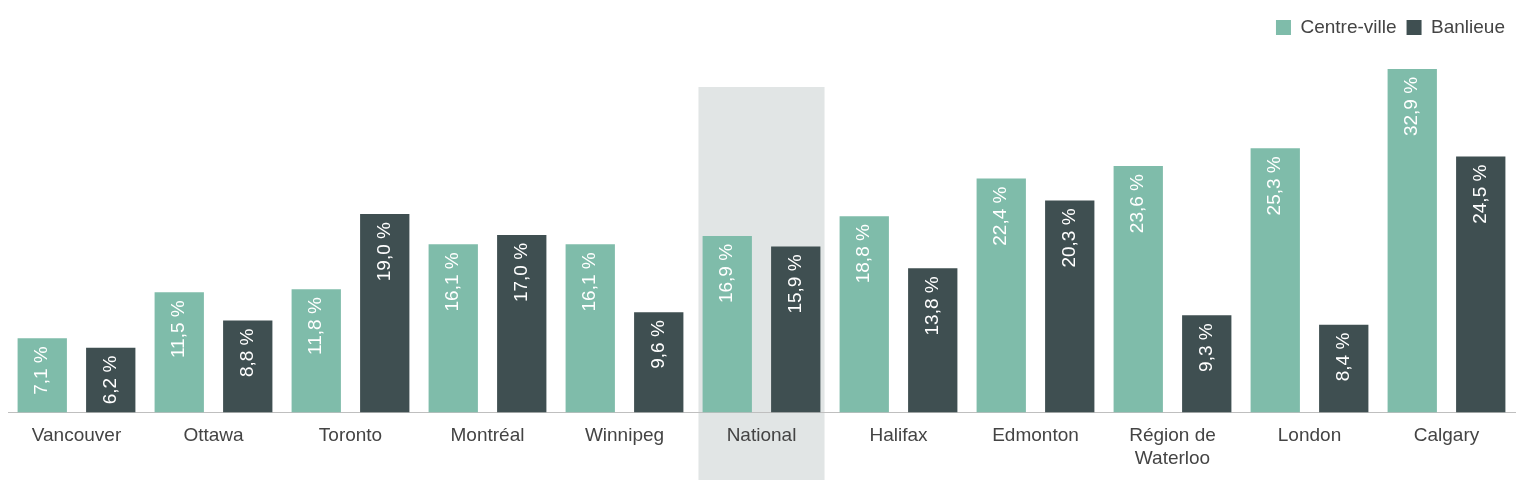 The width and height of the screenshot is (1527, 486). I want to click on x-tick-label: Ottawa, so click(214, 435).